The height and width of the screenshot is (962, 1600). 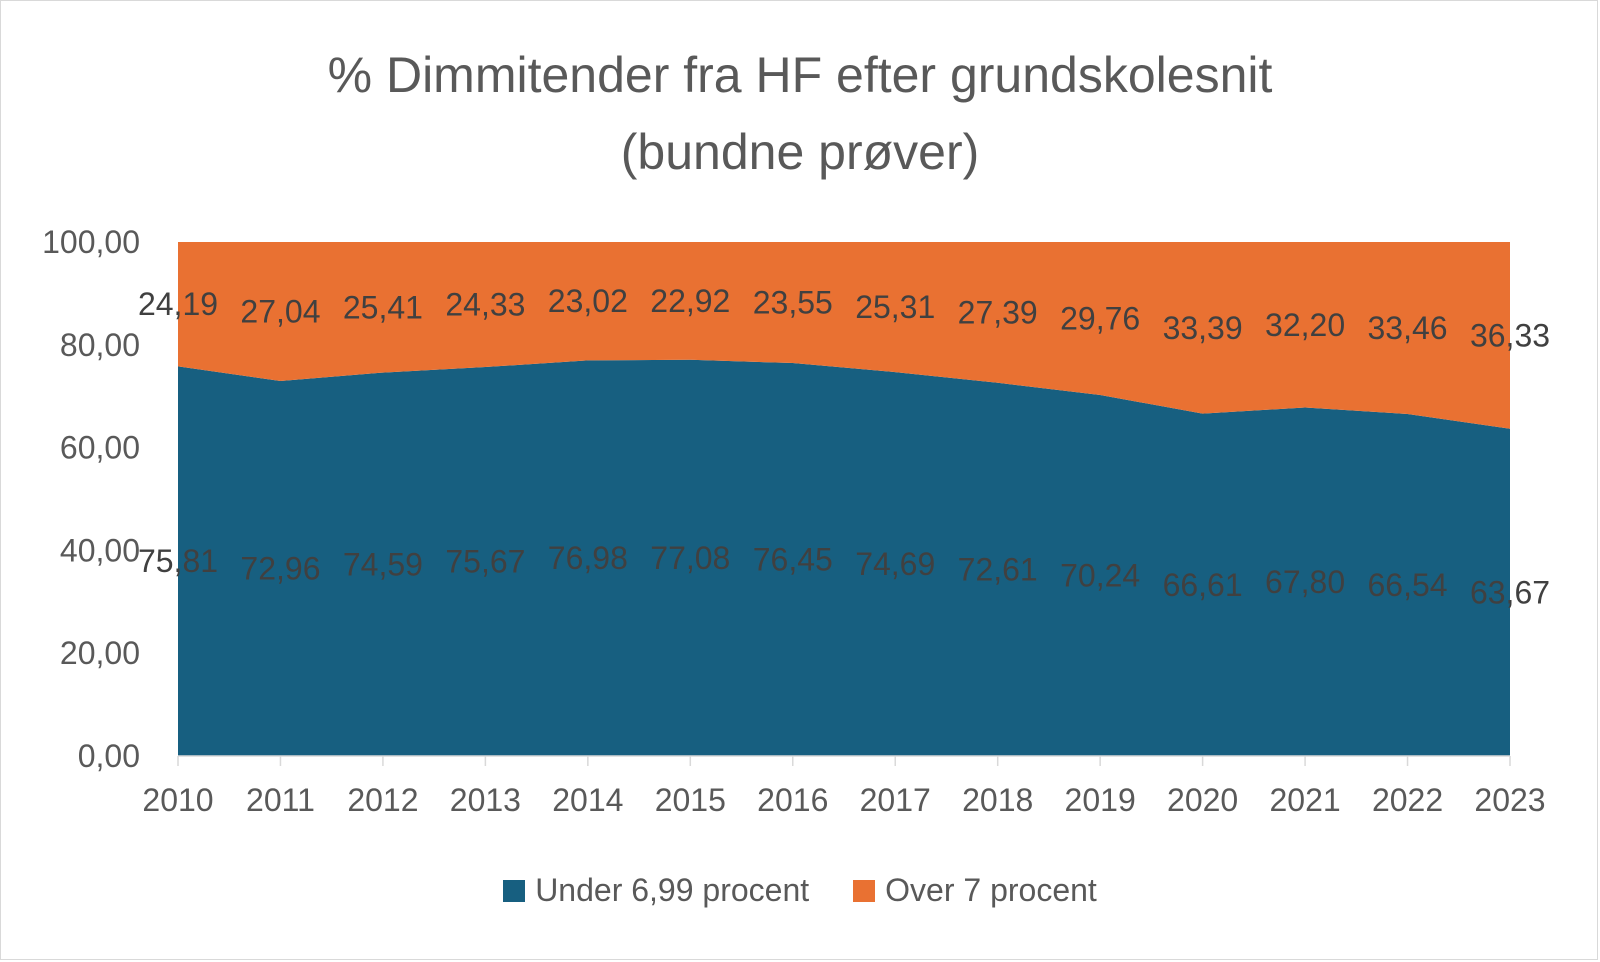 I want to click on data-label-over: 36,33, so click(x=1510, y=335).